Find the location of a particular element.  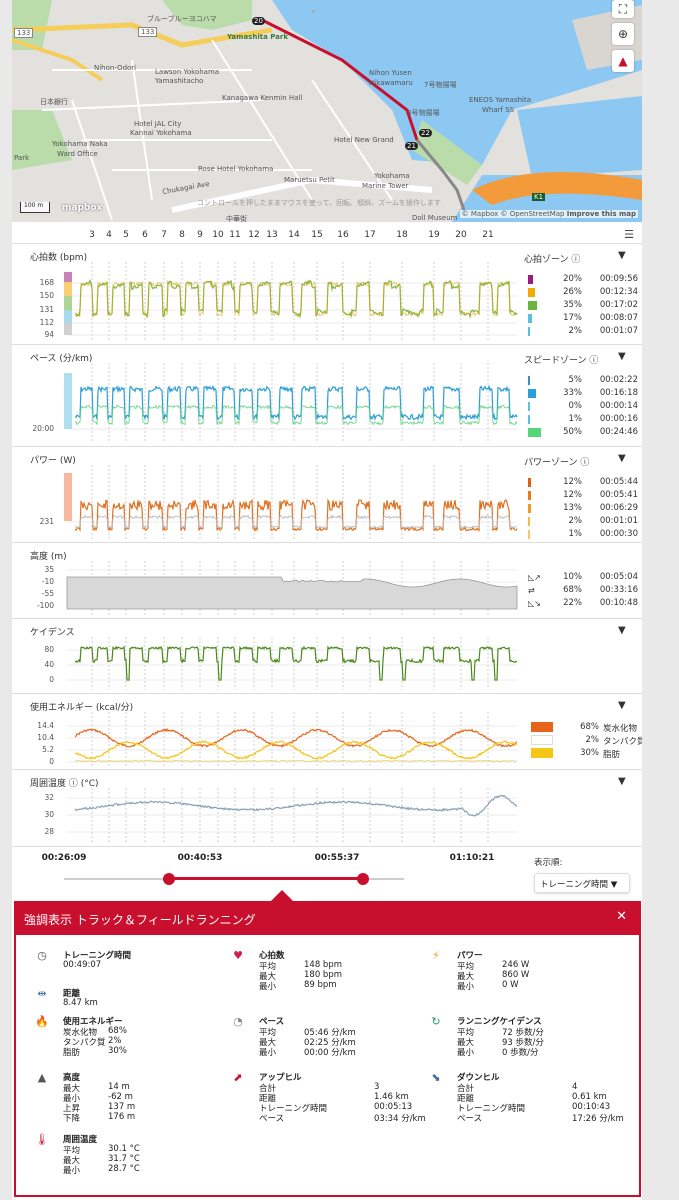

summary-stat-alt: ▲ 高度 最大 14 m 最小 -62 m 上昇 137 m 下降 176 m is located at coordinates (129, 1099).